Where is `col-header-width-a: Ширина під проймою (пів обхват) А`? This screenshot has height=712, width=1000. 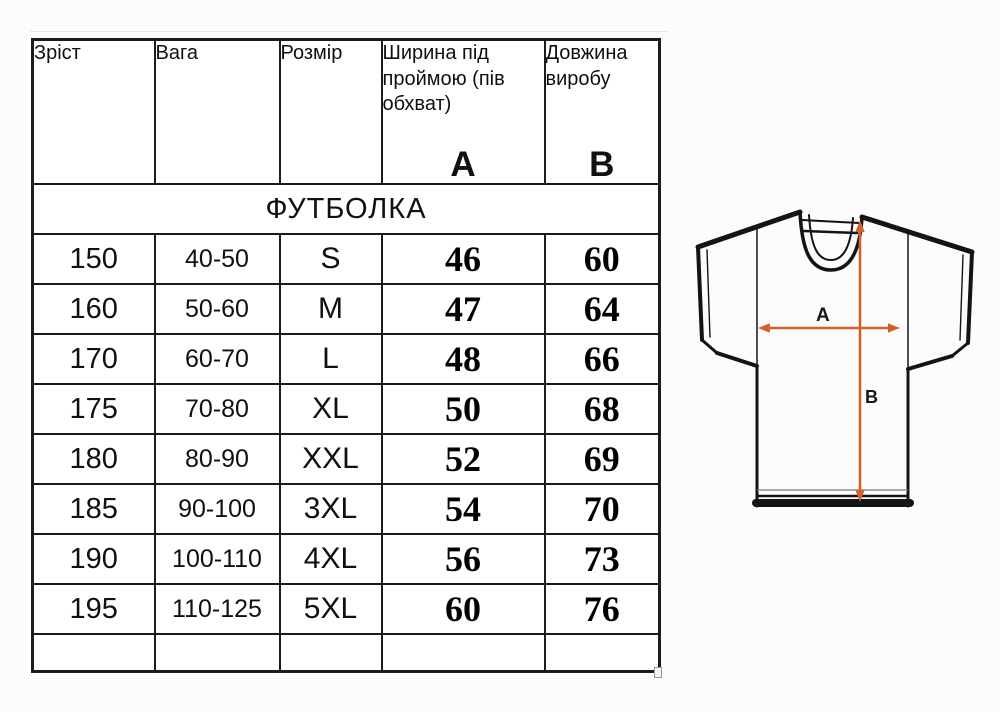 col-header-width-a: Ширина під проймою (пів обхват) А is located at coordinates (463, 111).